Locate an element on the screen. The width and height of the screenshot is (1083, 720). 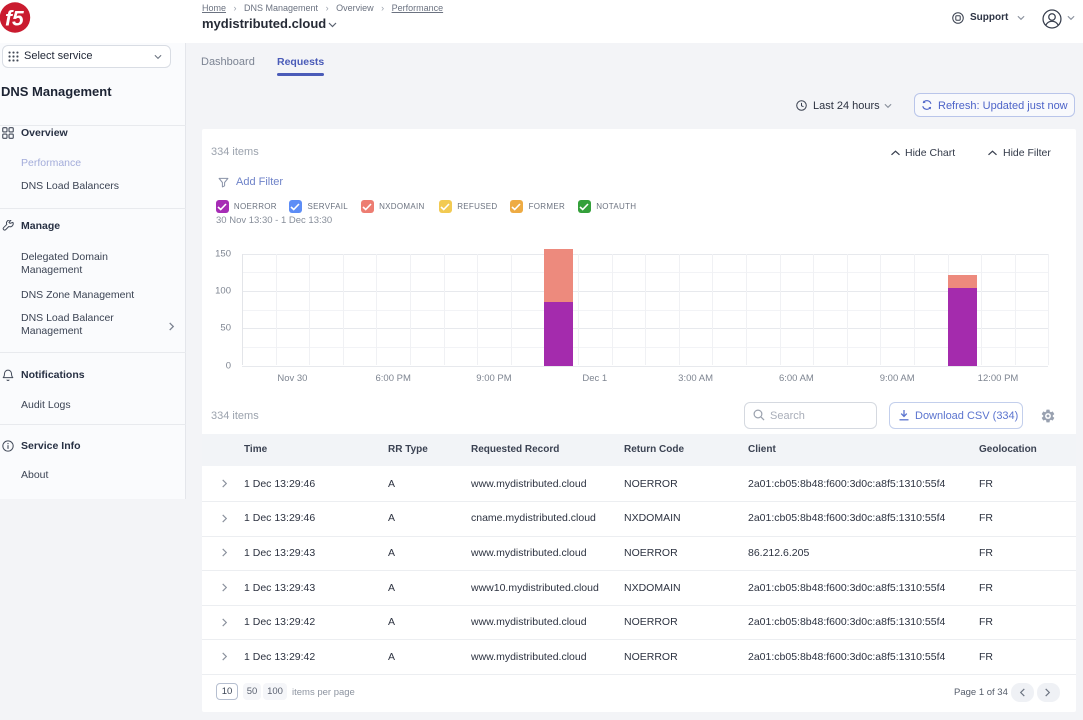
svg-text: f5 is located at coordinates (14, 19).